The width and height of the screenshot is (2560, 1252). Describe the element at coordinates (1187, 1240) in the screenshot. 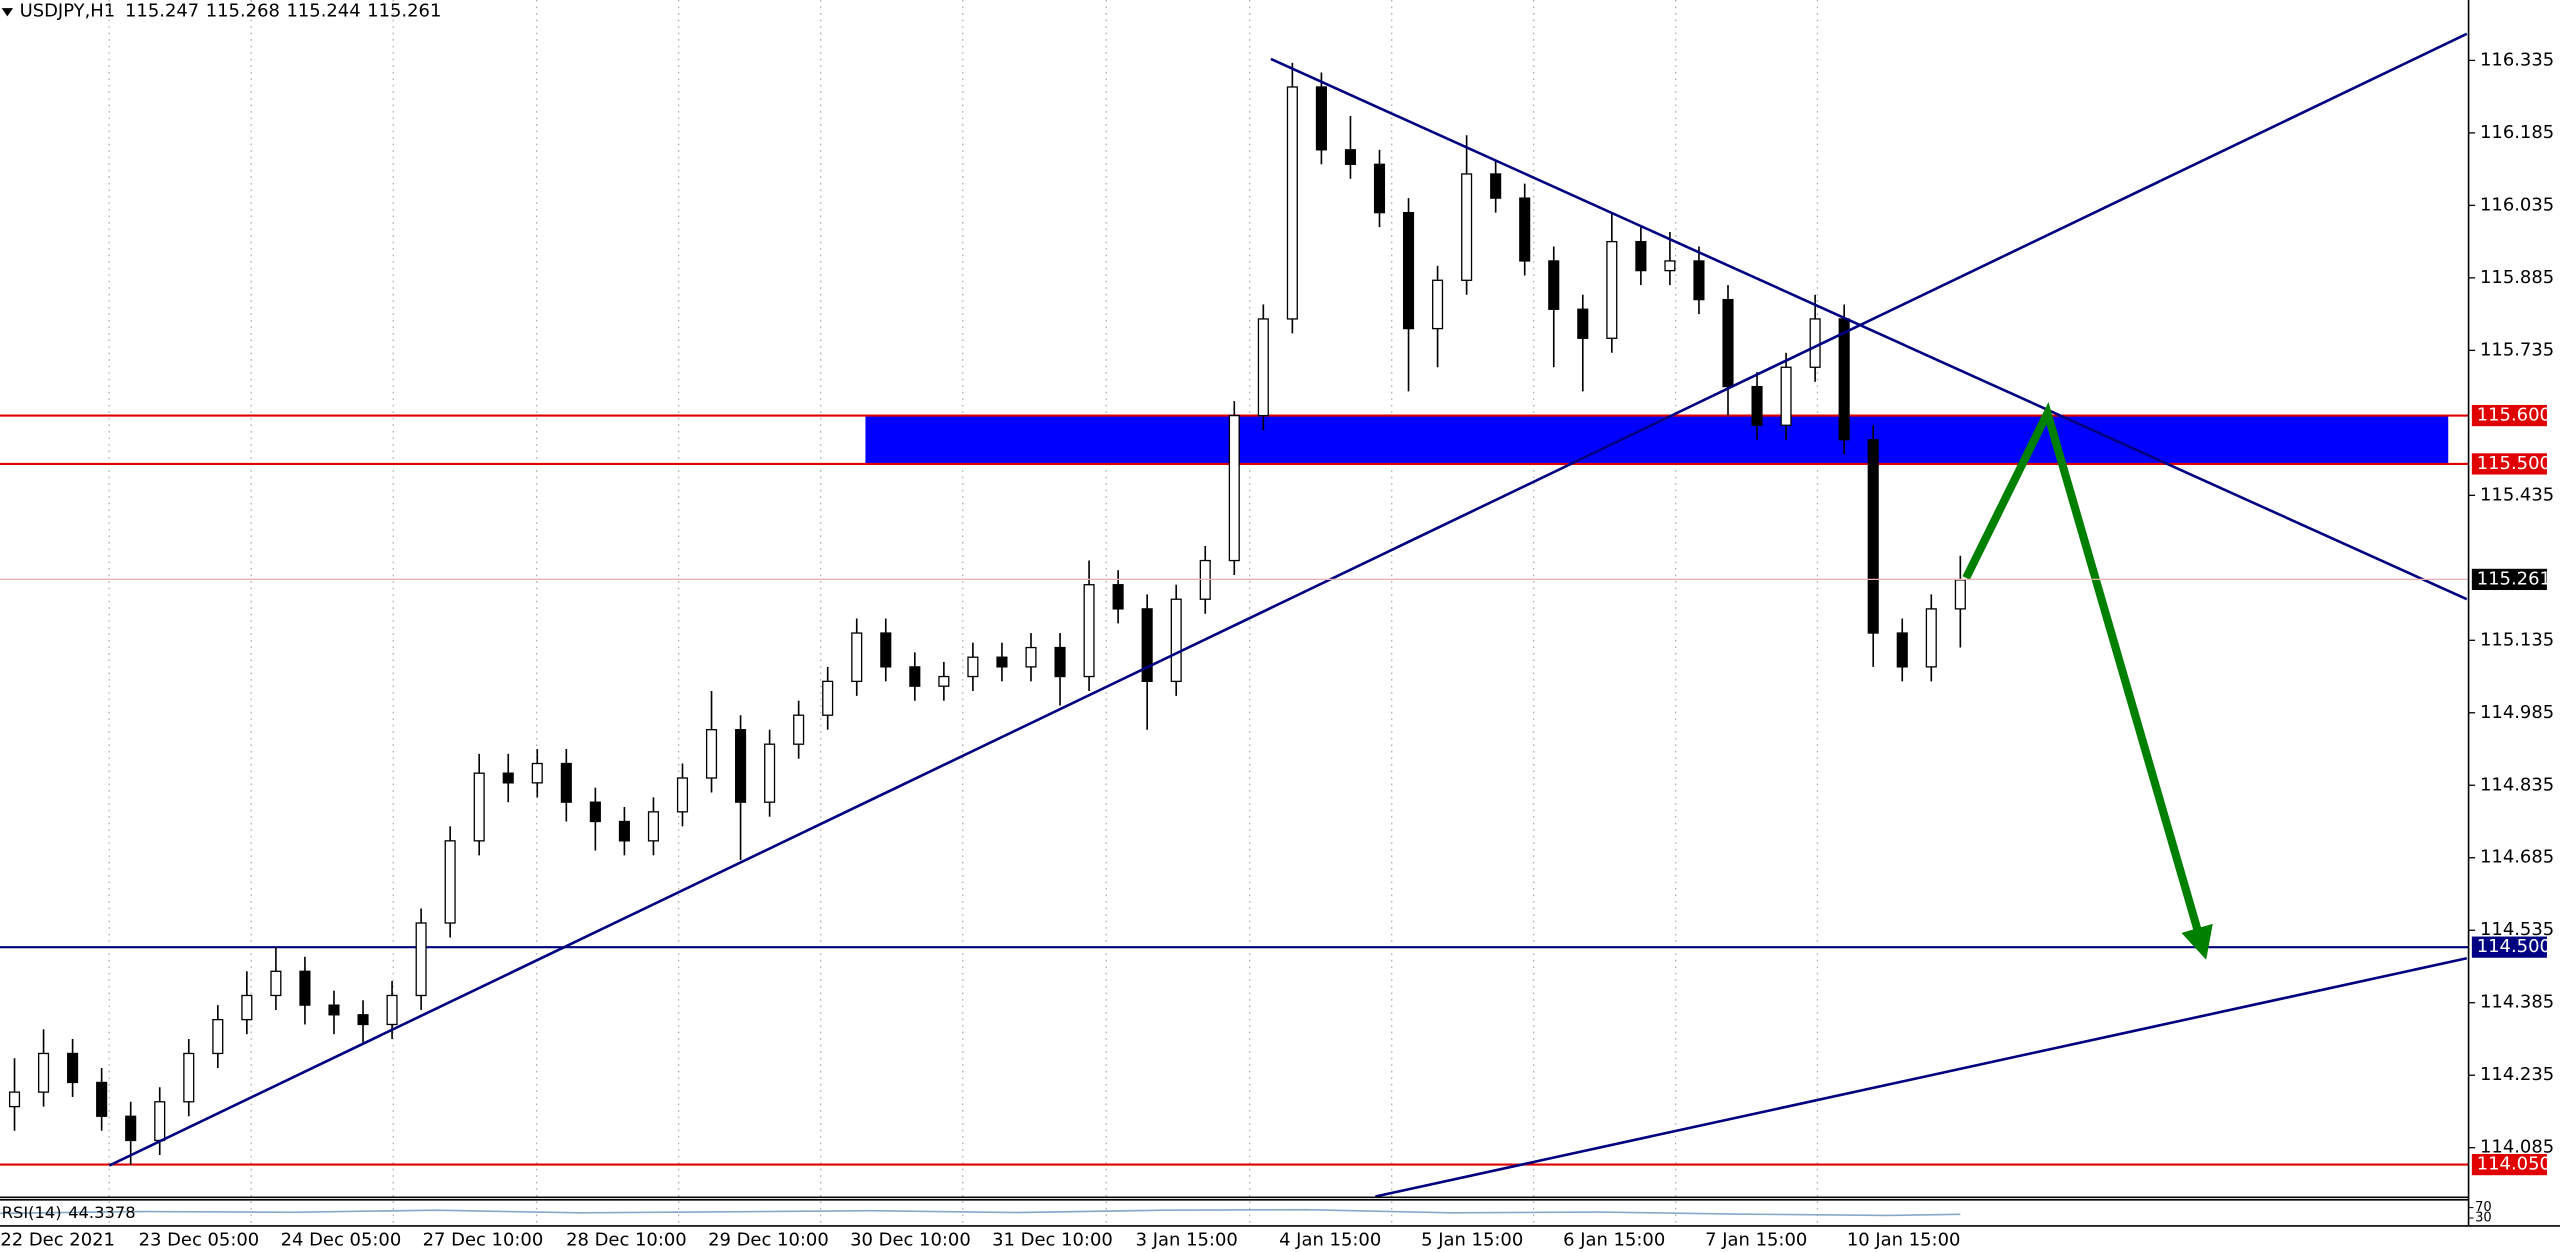

I see `x-tick-label: 3 Jan 15:00` at that location.